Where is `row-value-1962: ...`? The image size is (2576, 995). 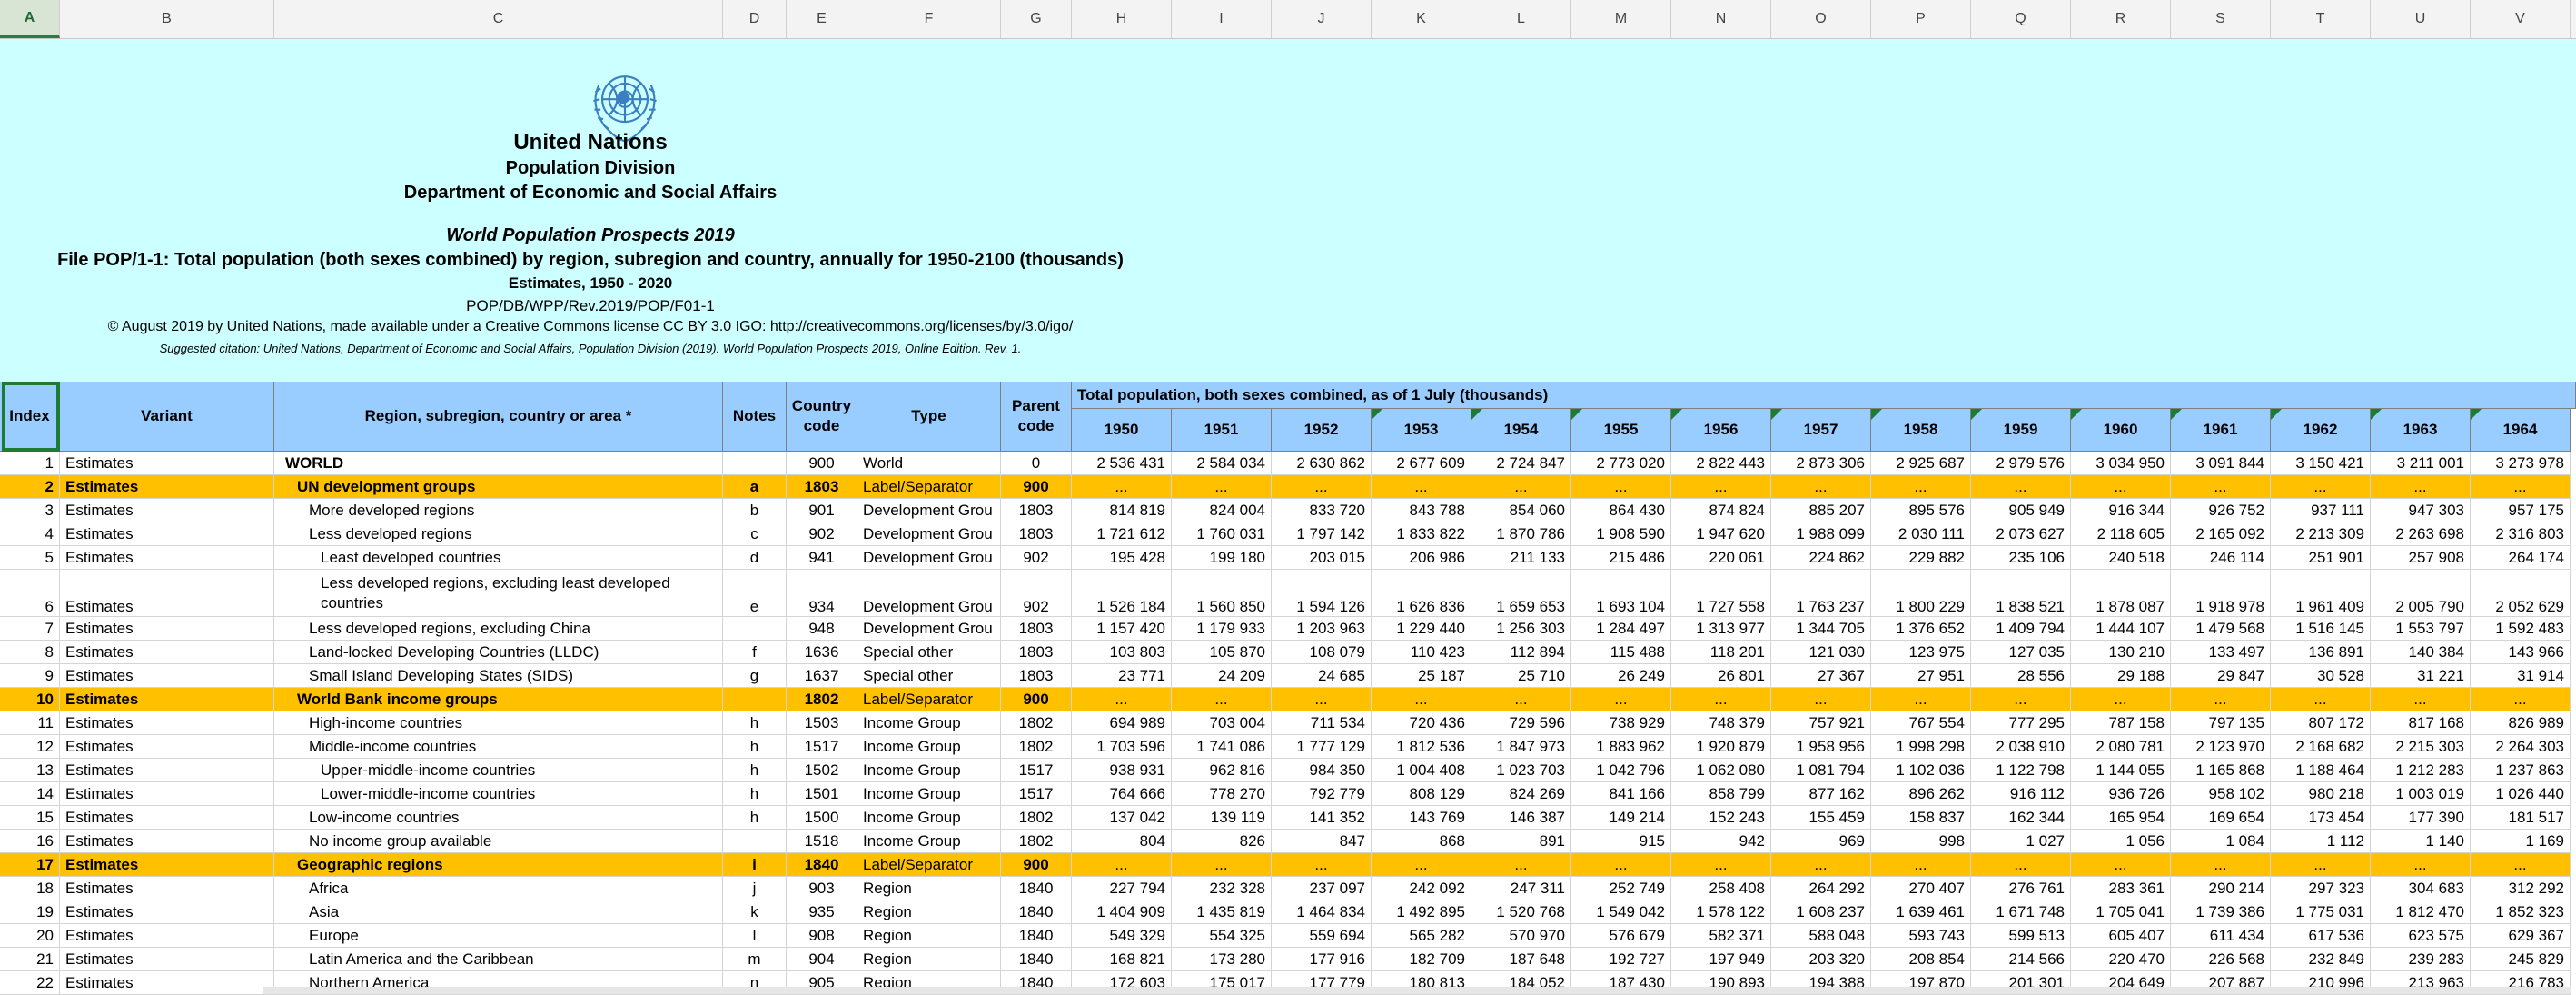
row-value-1962: ... is located at coordinates (2321, 699).